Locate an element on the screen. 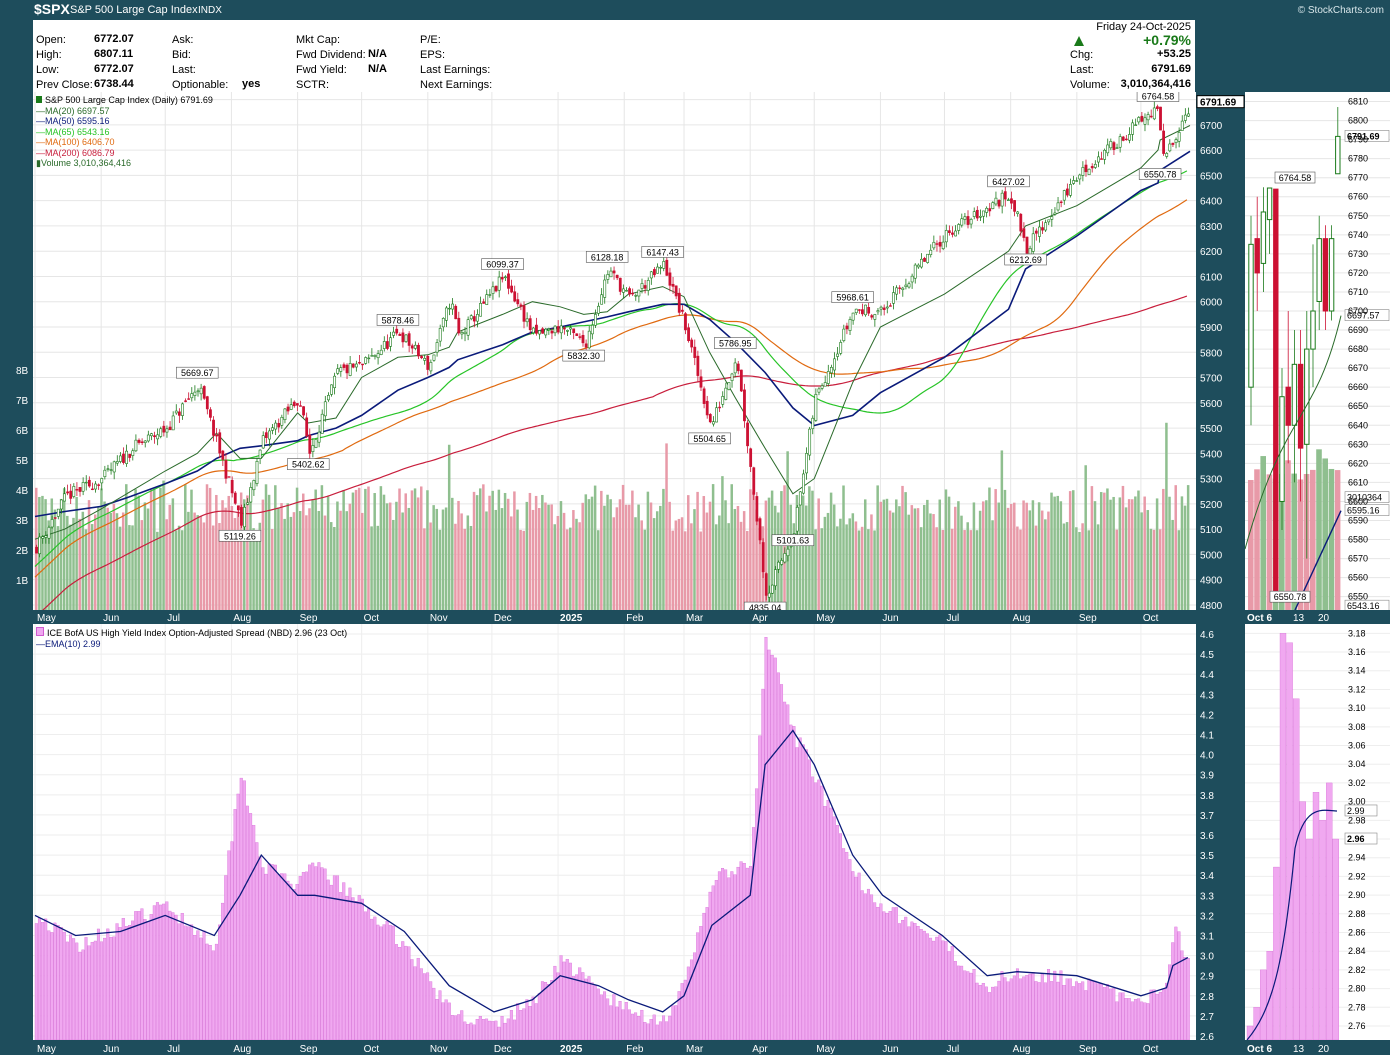  zoom-candle-body is located at coordinates (1331, 275).